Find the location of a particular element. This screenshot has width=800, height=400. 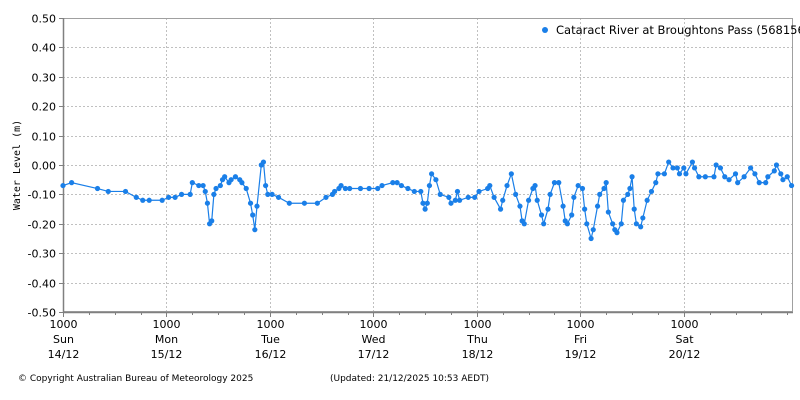

x-tick-day: Fri is located at coordinates (580, 339).